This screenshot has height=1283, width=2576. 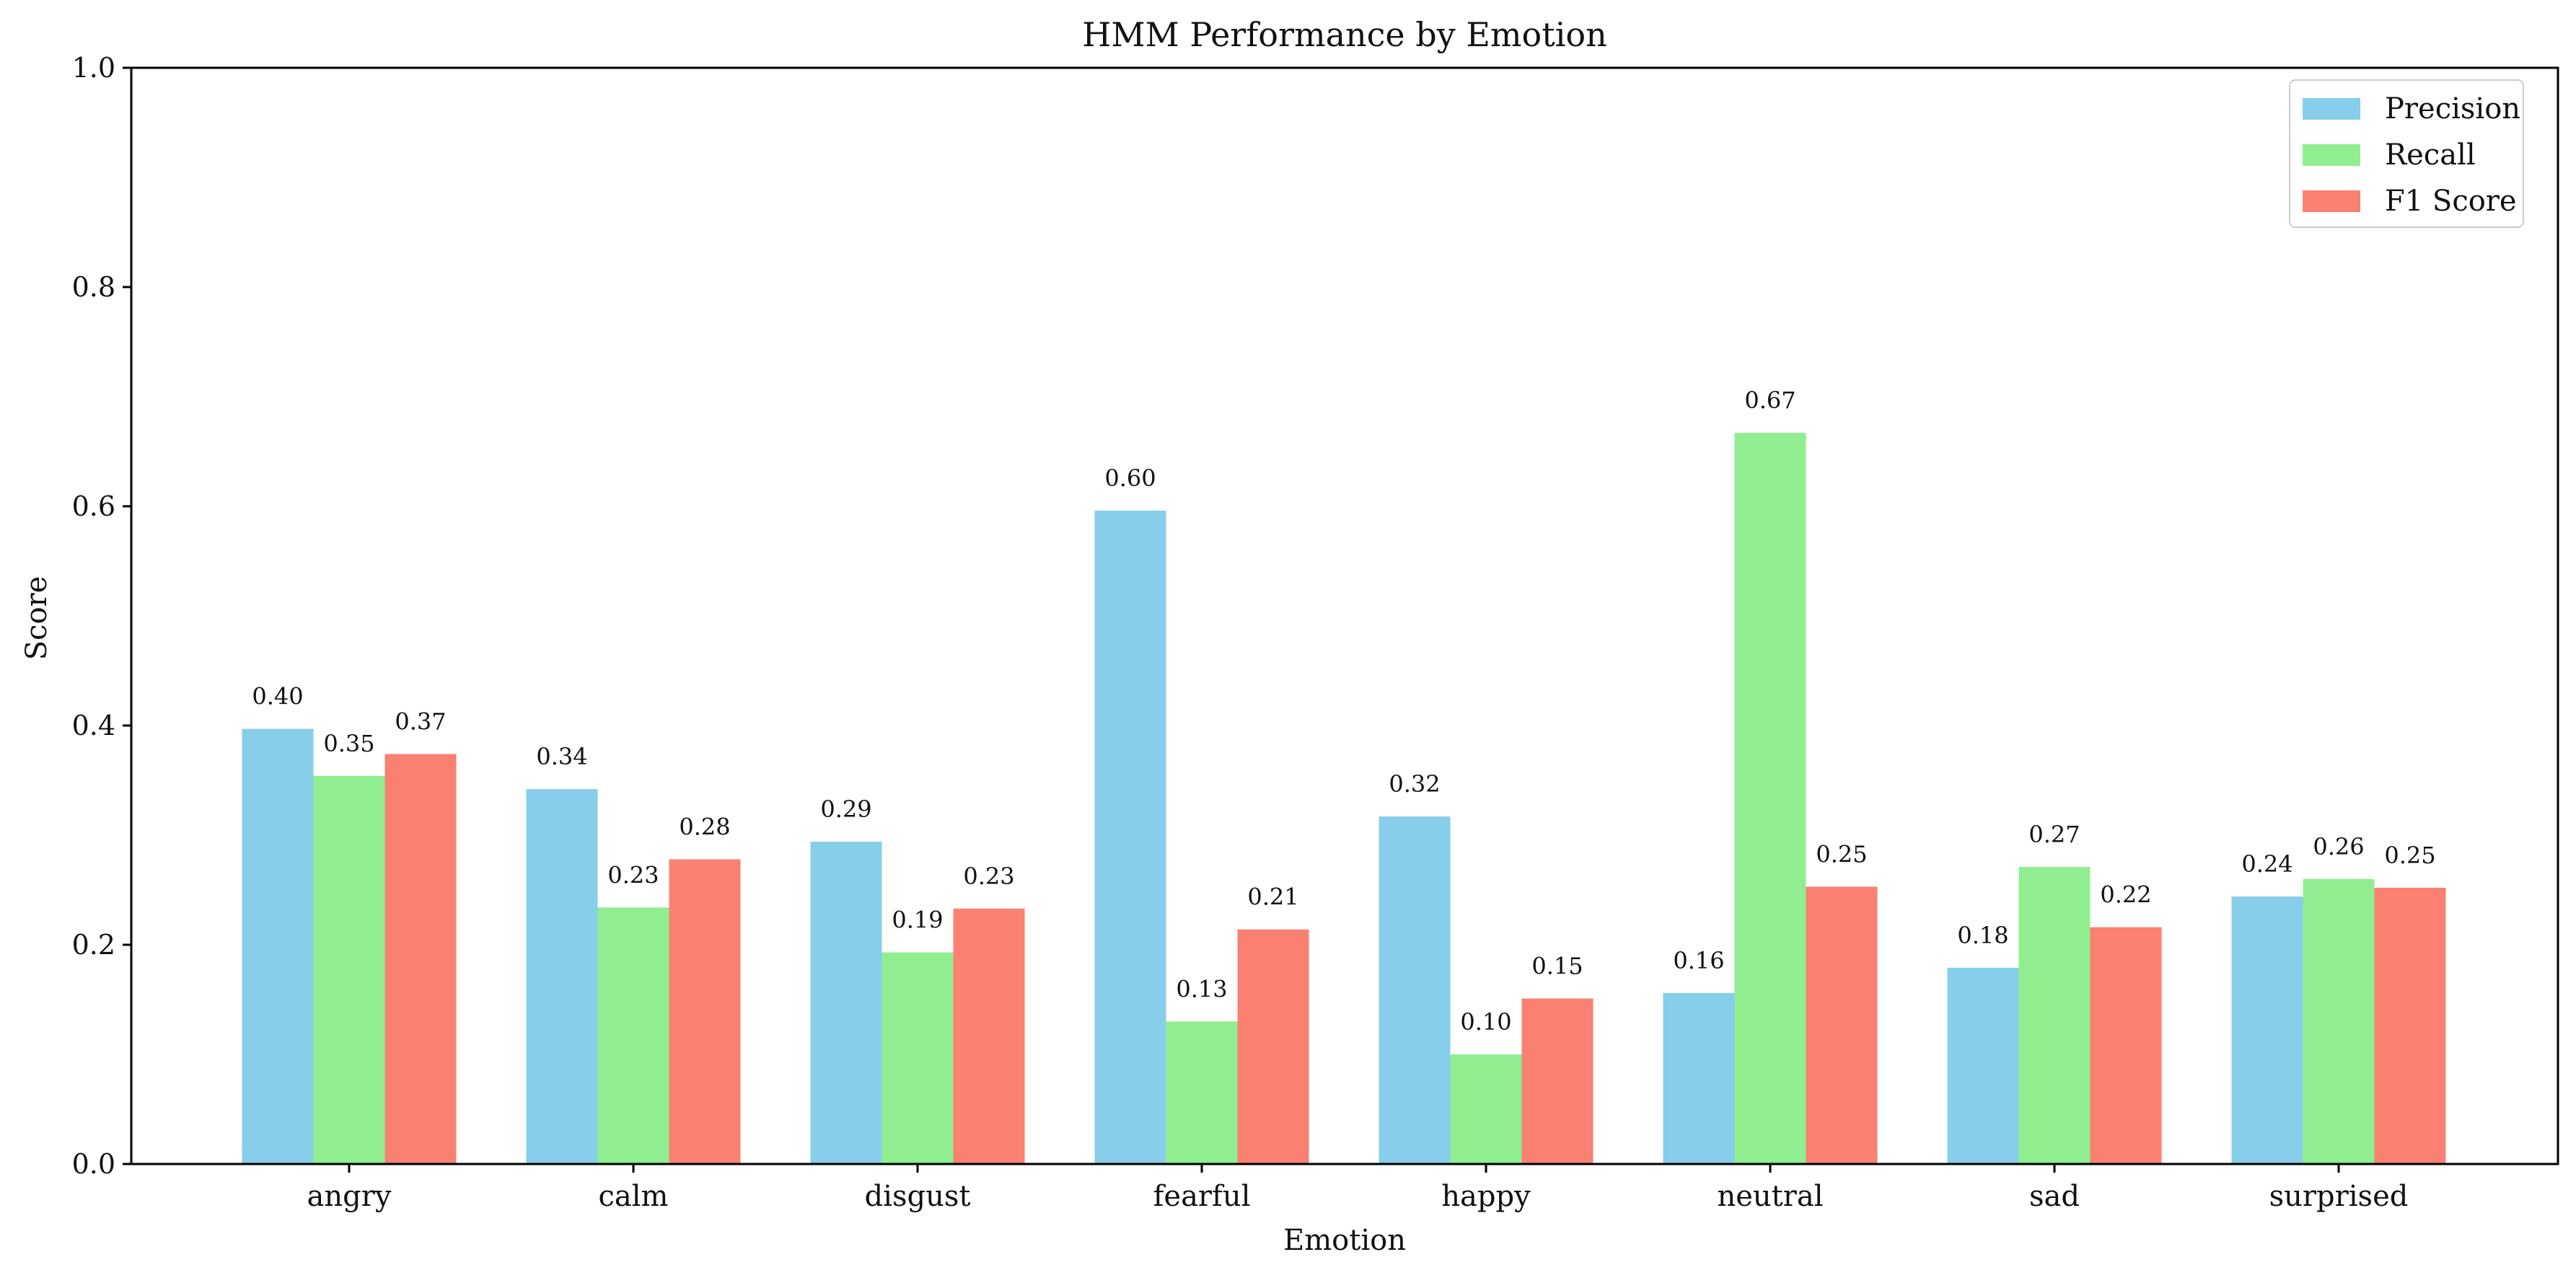 I want to click on bar-precision-disgust, so click(x=846, y=1003).